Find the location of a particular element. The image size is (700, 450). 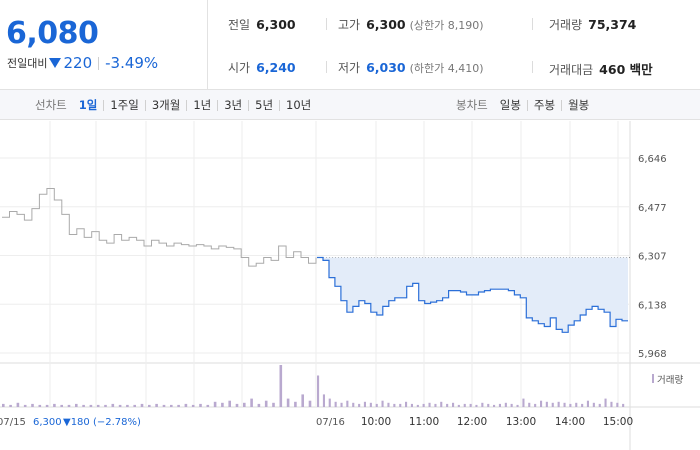

tab-3month: 3개월 is located at coordinates (166, 105).